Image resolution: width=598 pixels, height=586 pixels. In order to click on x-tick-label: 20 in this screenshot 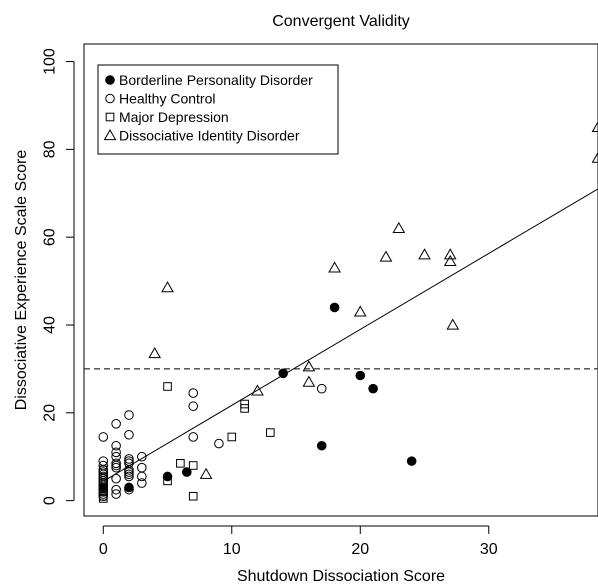, I will do `click(360, 549)`.